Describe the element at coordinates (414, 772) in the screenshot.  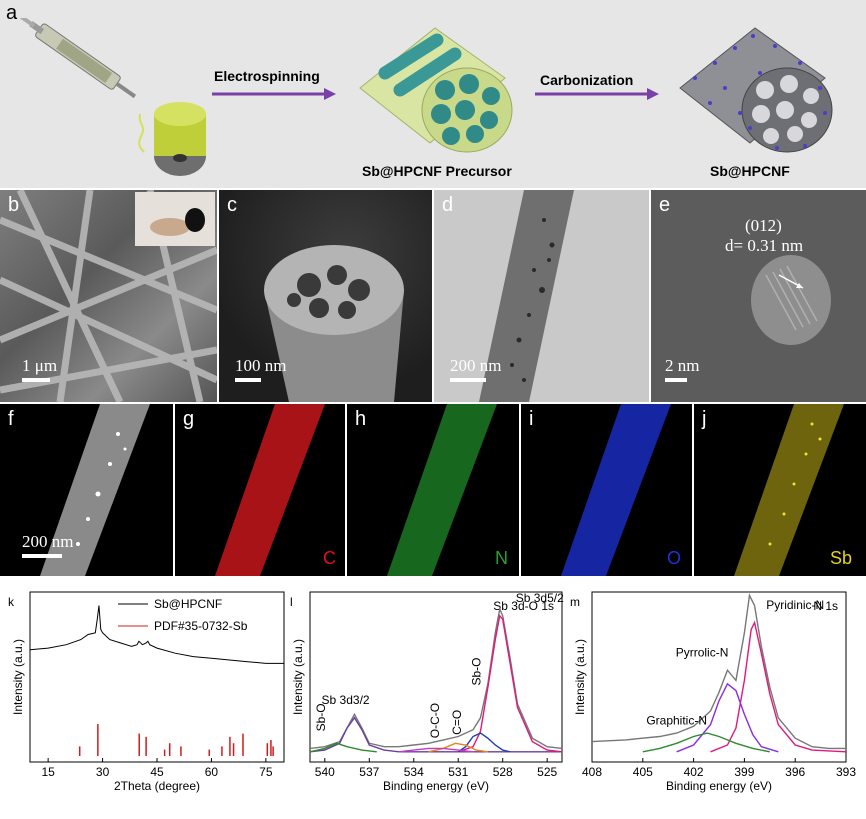
I see `x-tick-label: 534` at that location.